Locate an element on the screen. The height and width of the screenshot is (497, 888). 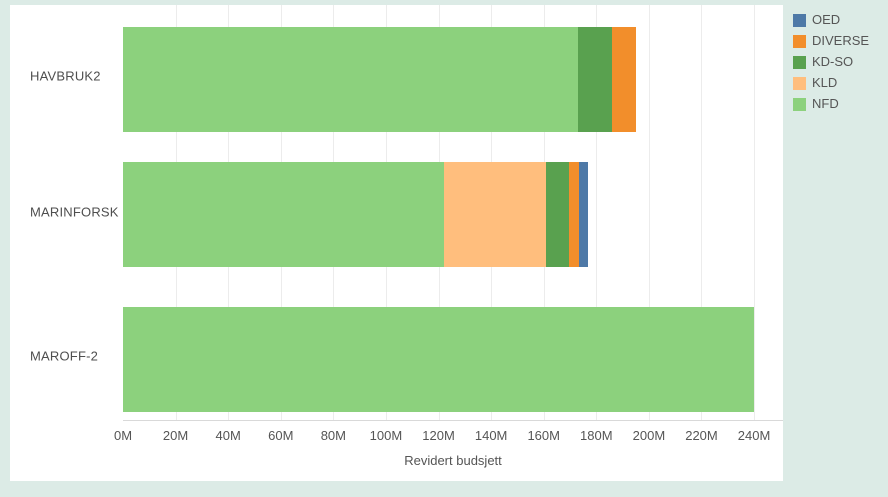
bar-row-MARINFORSK is located at coordinates (356, 214).